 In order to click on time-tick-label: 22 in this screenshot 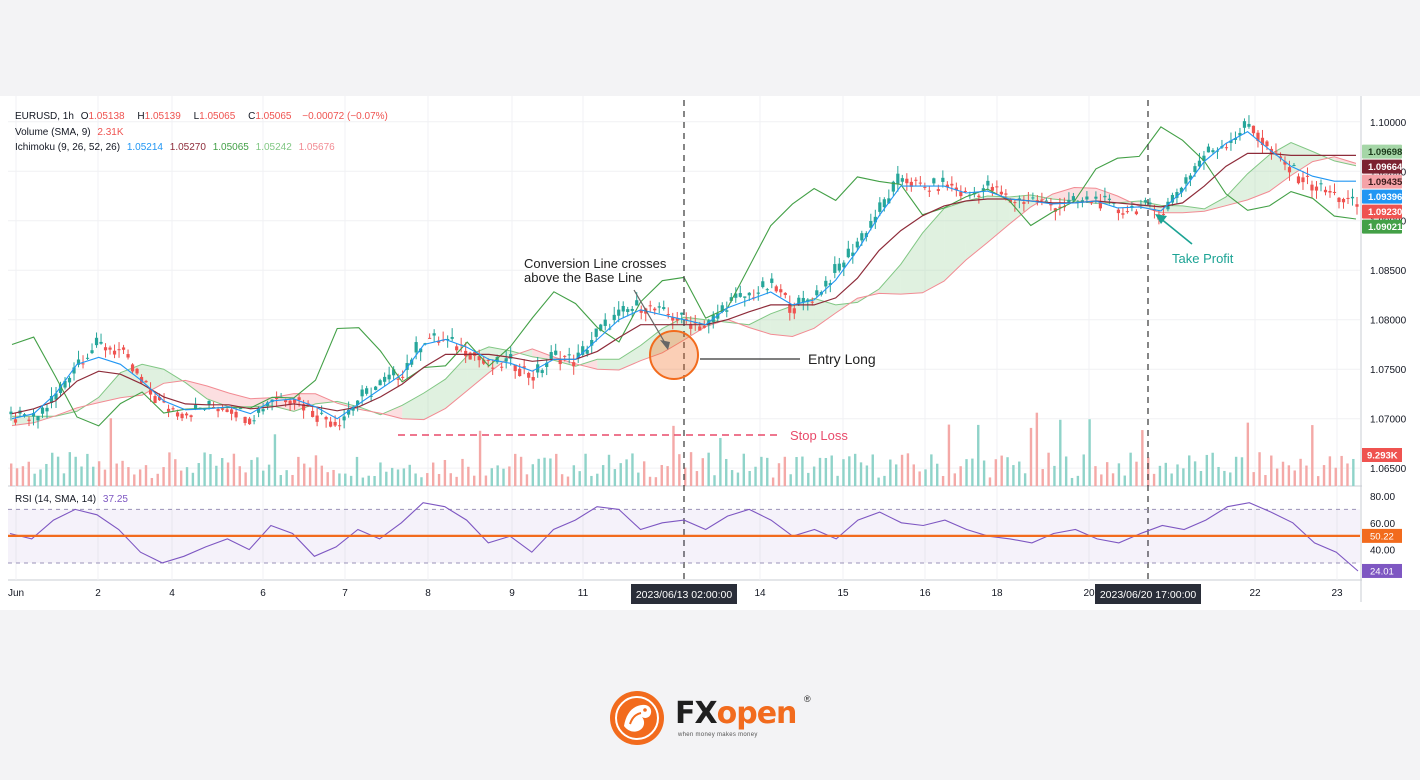, I will do `click(1255, 593)`.